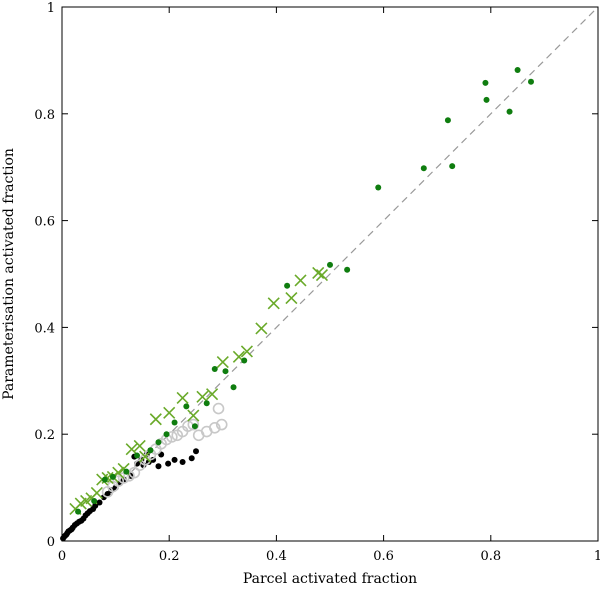 The image size is (600, 591). What do you see at coordinates (164, 450) in the screenshot?
I see `series-1-open-circle` at bounding box center [164, 450].